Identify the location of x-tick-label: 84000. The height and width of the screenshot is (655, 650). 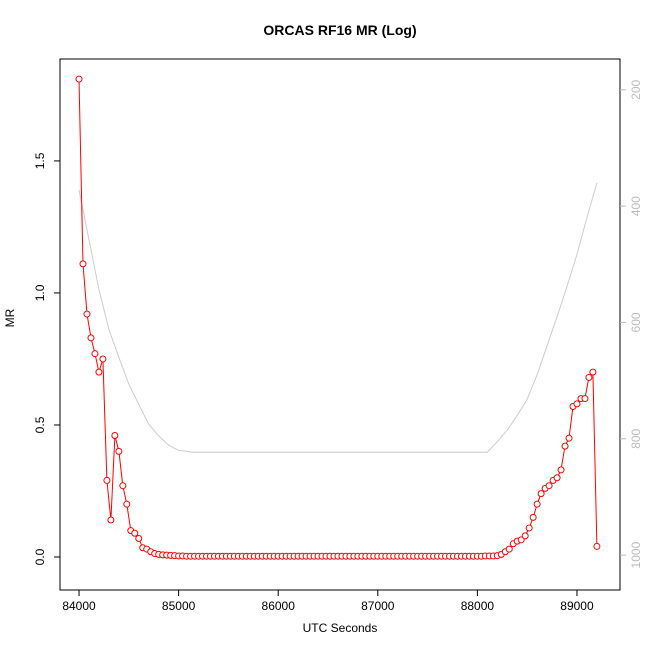
(79, 606).